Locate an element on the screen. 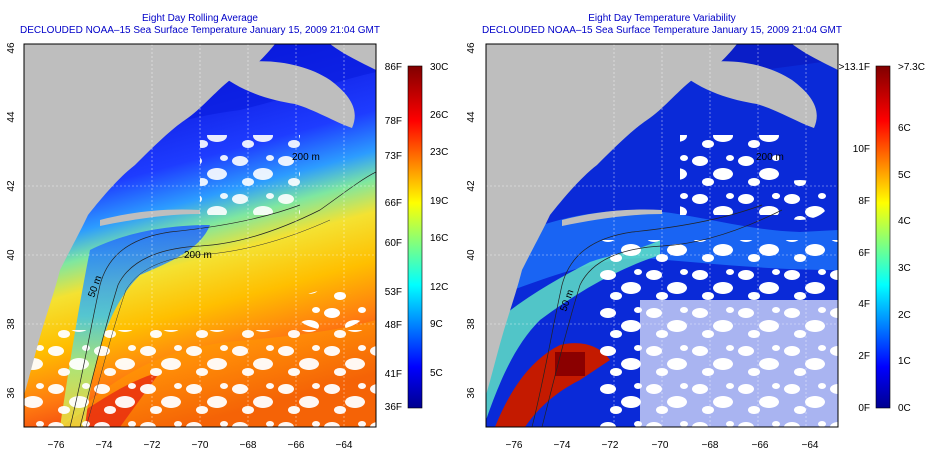 The width and height of the screenshot is (950, 475). colorbar-c-label: 12C is located at coordinates (439, 287).